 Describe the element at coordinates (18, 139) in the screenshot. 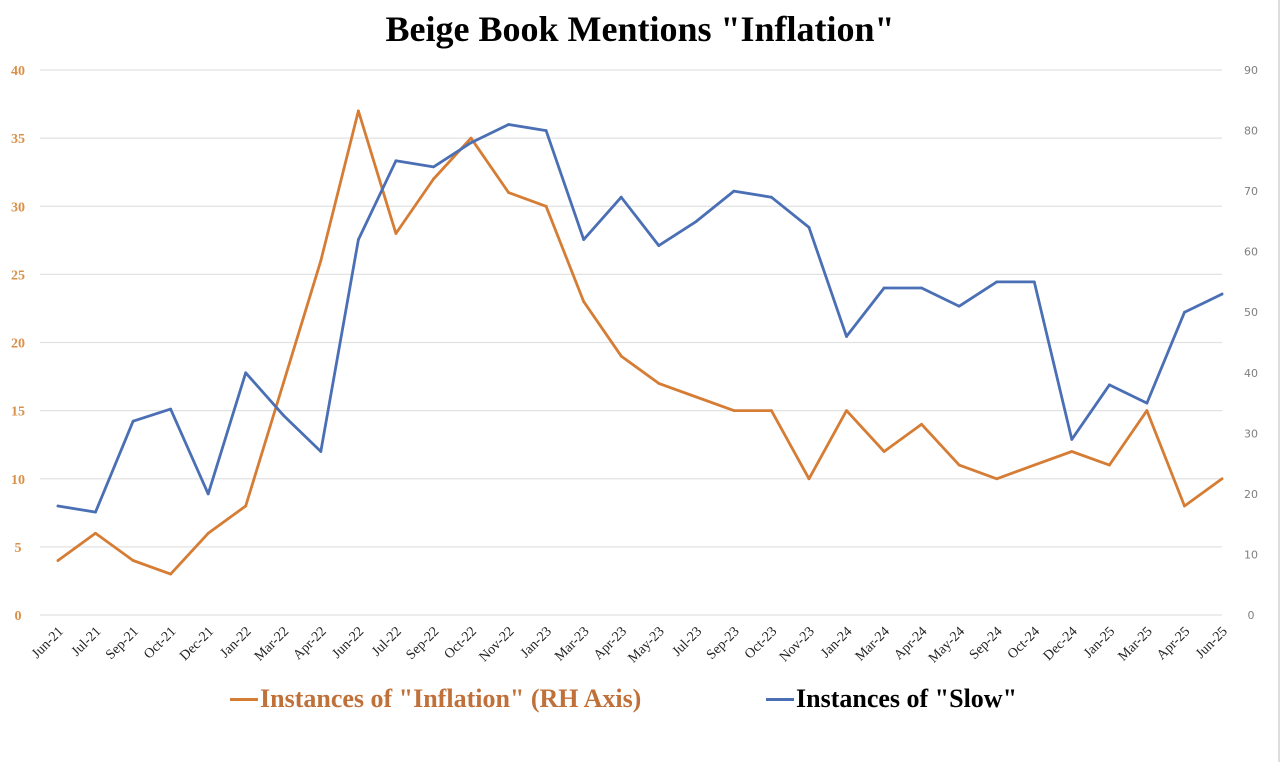

I see `left-axis-tick-label: 35` at that location.